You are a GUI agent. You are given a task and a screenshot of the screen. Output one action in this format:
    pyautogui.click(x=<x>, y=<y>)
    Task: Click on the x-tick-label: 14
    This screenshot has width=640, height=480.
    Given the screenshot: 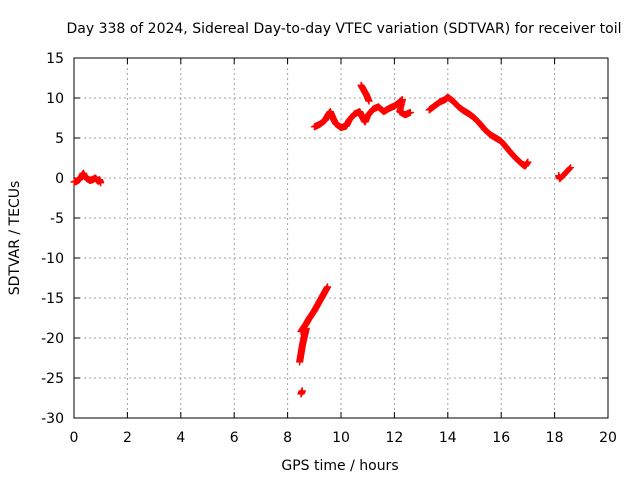 What is the action you would take?
    pyautogui.click(x=448, y=438)
    